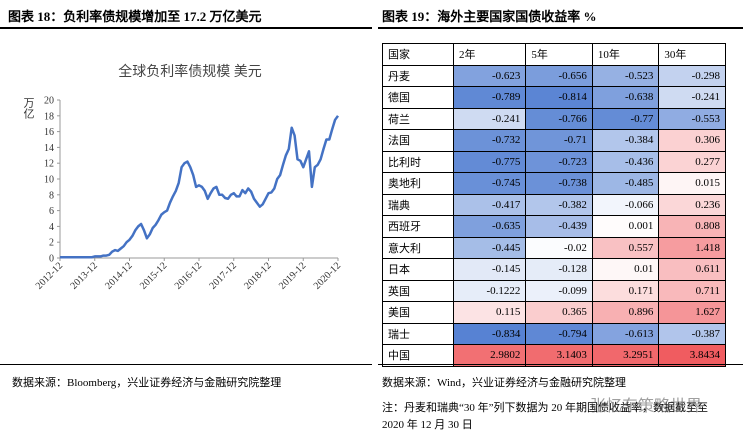  What do you see at coordinates (257, 275) in the screenshot?
I see `x-tick-label: 2018-12` at bounding box center [257, 275].